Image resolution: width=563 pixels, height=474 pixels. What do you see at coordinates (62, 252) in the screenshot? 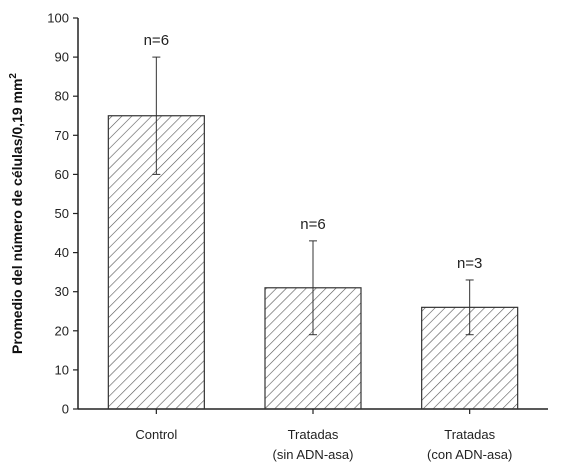
I see `y-tick-label: 40` at bounding box center [62, 252].